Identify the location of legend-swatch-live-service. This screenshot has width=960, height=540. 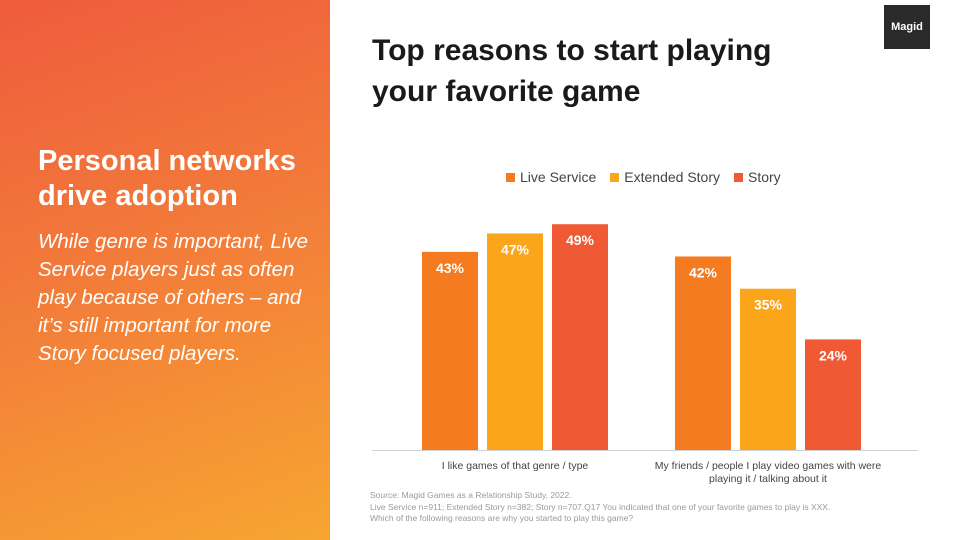
(510, 177).